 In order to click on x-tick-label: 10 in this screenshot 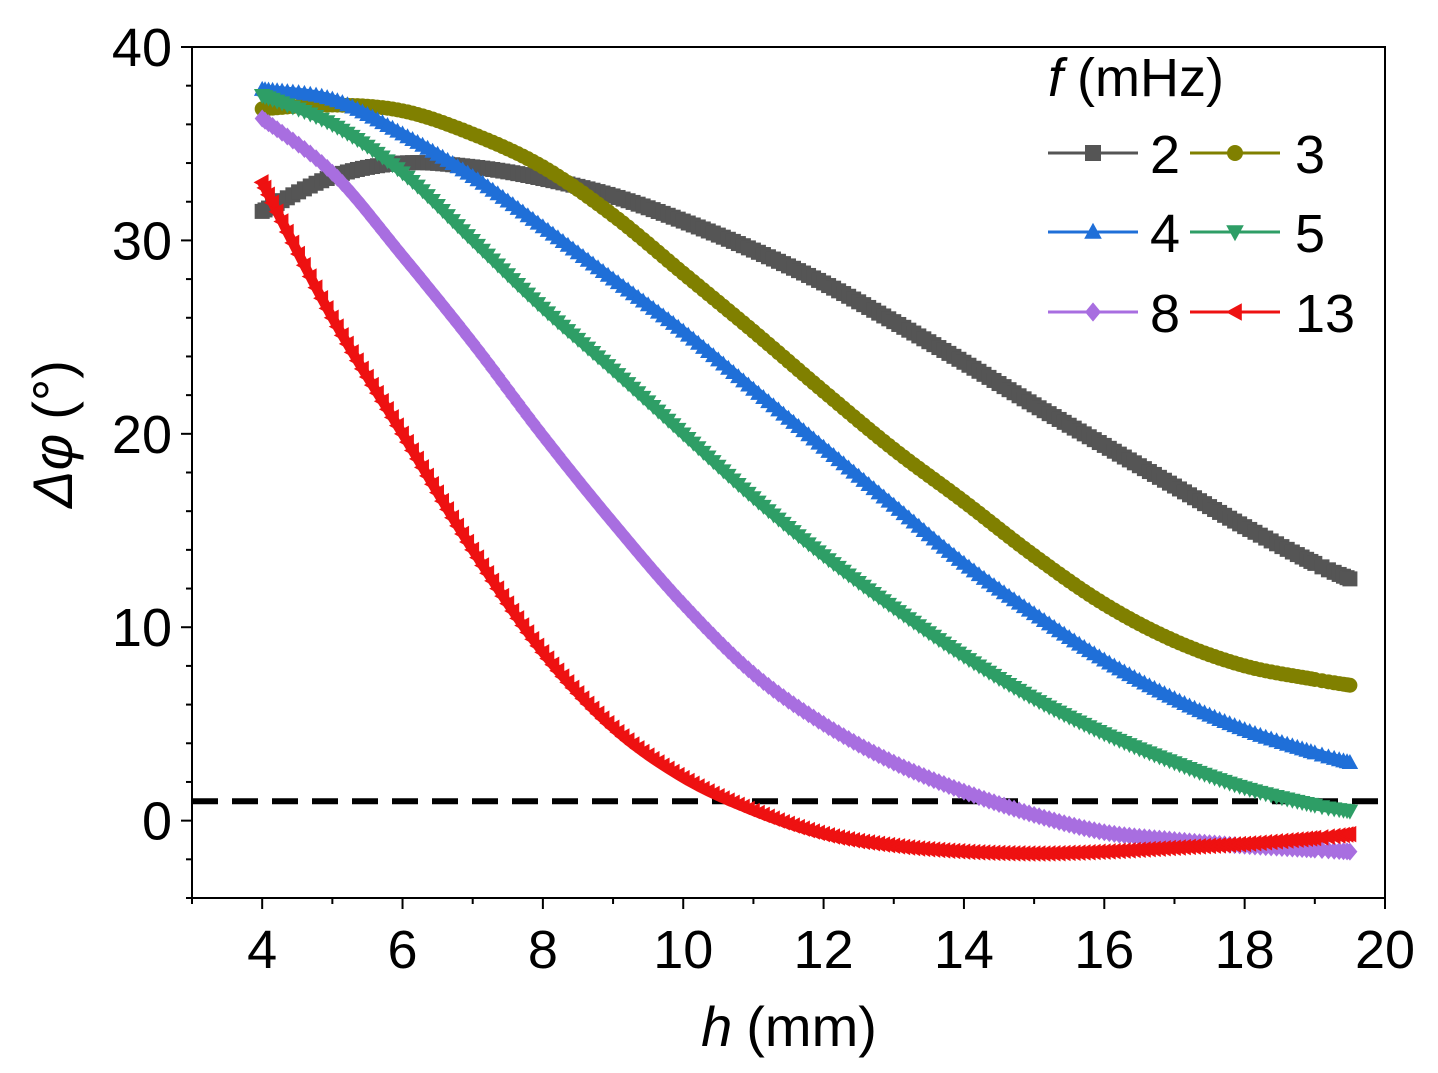, I will do `click(683, 950)`.